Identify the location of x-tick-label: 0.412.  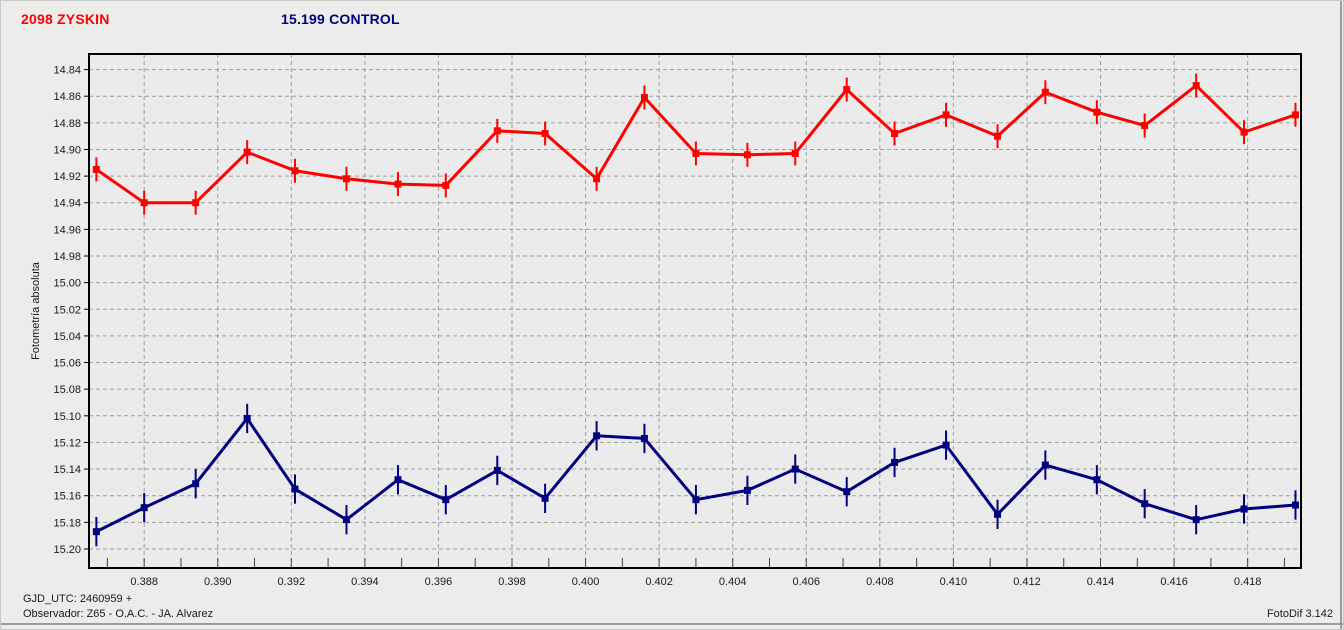
(1027, 582).